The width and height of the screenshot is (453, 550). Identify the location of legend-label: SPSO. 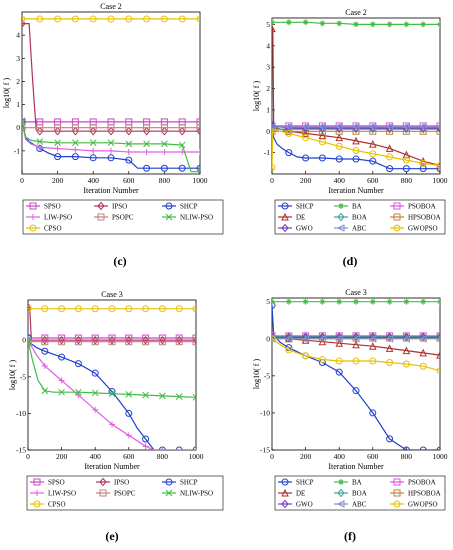
(52, 207).